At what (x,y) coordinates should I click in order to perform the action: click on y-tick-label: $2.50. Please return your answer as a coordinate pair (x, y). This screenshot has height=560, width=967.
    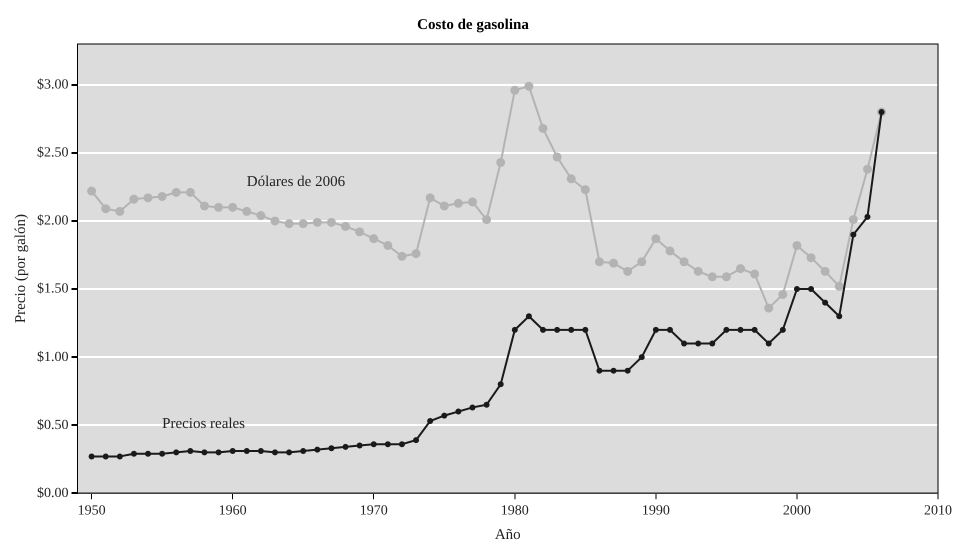
    Looking at the image, I should click on (52, 153).